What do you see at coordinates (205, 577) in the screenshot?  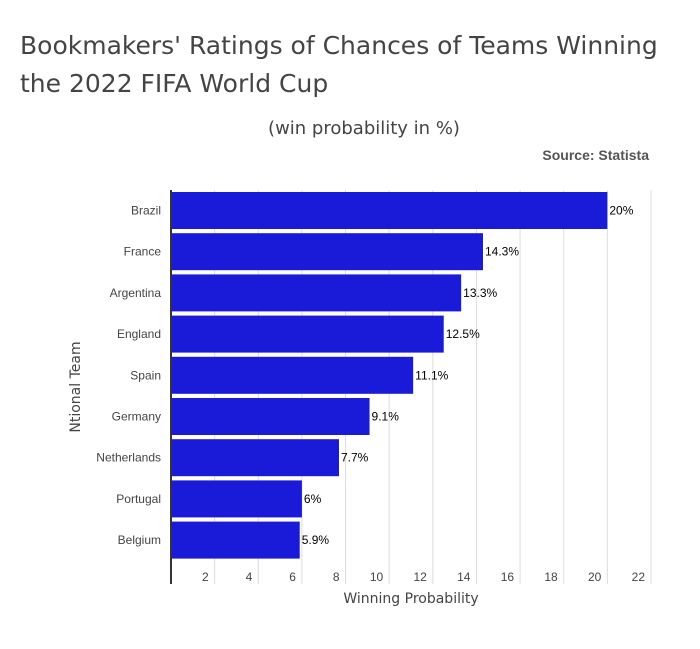 I see `x-tick-label: 2` at bounding box center [205, 577].